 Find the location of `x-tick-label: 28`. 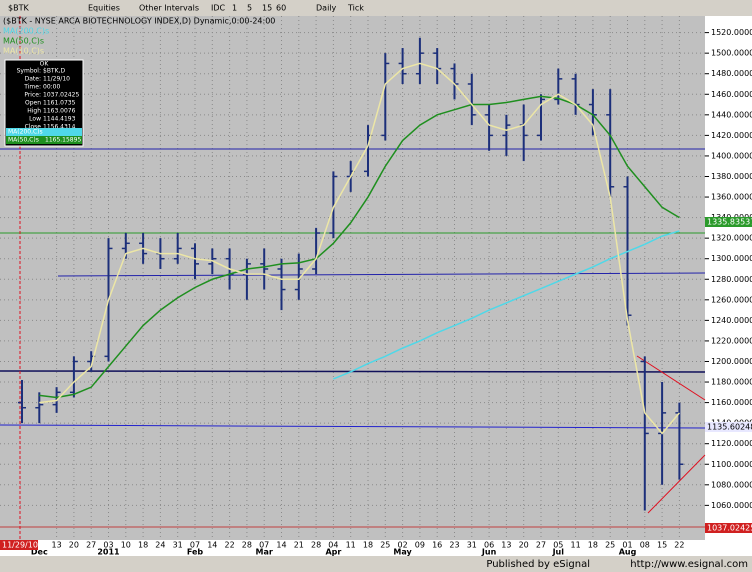

x-tick-label: 28 is located at coordinates (247, 545).